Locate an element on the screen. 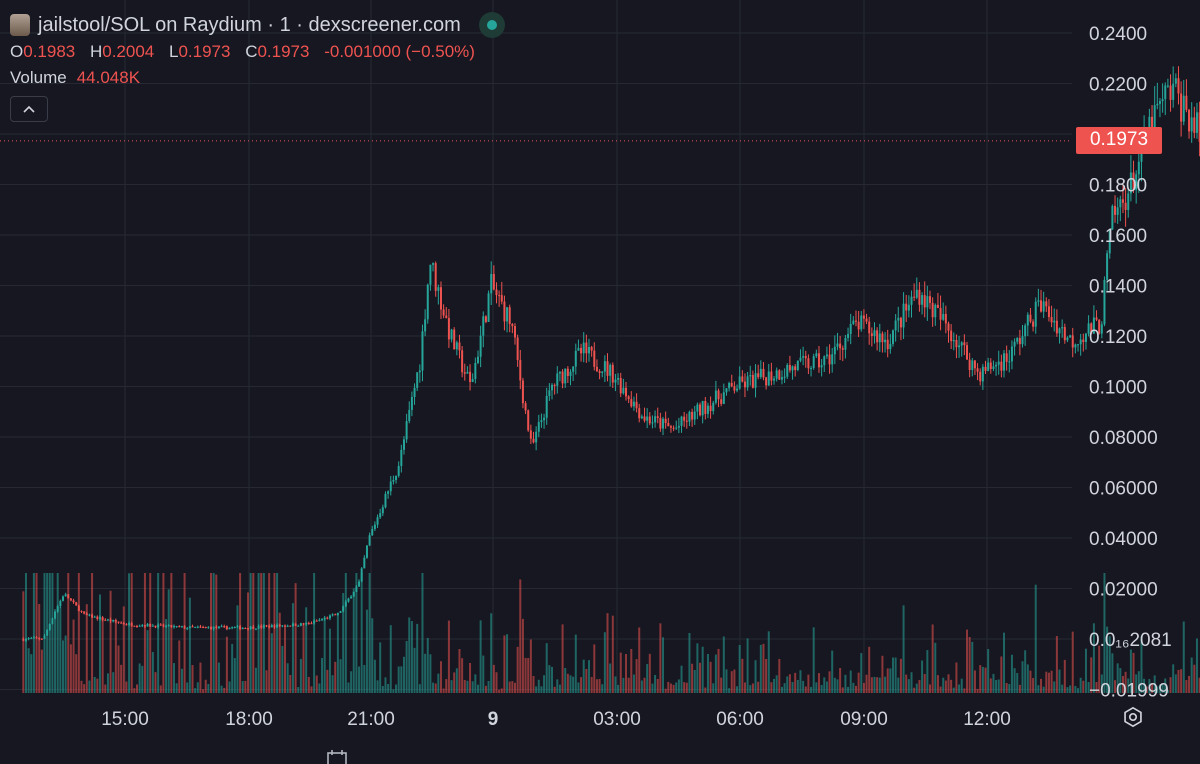  calendar-icon is located at coordinates (337, 757).